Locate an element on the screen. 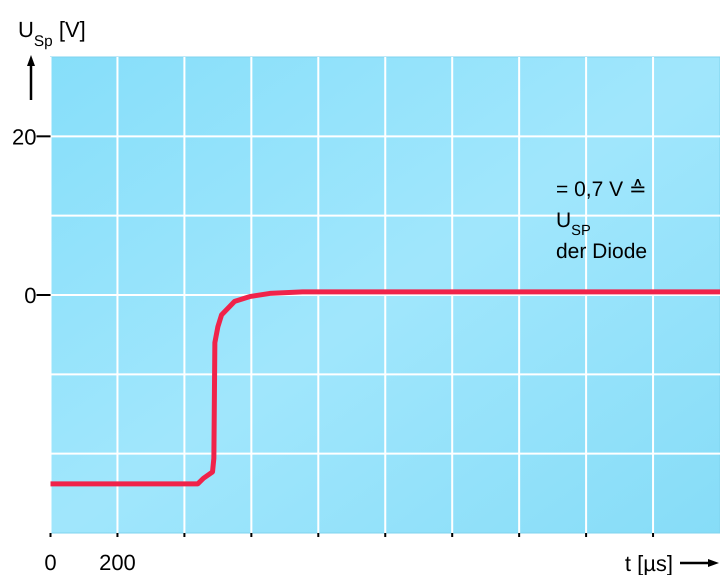  y-axis-title: U$_{Sp}$ [V] is located at coordinates (52, 33).